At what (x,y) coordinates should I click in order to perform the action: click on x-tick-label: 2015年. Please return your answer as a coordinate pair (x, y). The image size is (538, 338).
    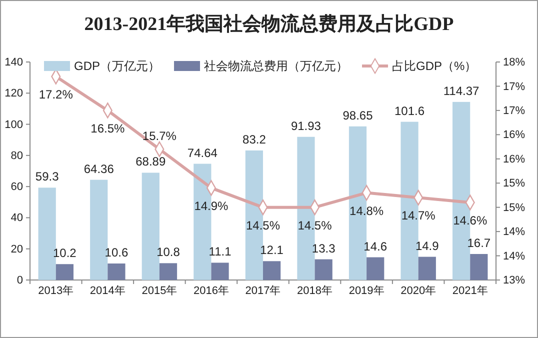
    Looking at the image, I should click on (160, 291).